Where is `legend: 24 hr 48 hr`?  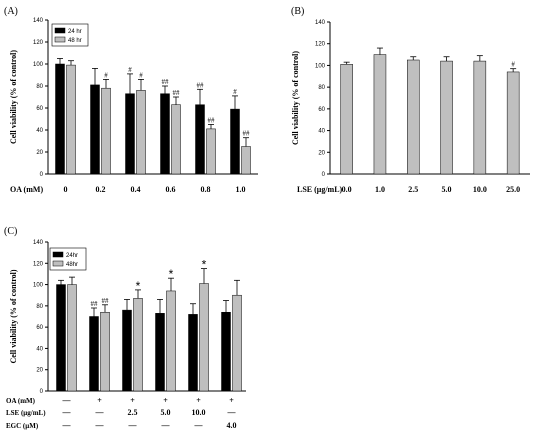 legend: 24 hr 48 hr is located at coordinates (70, 35).